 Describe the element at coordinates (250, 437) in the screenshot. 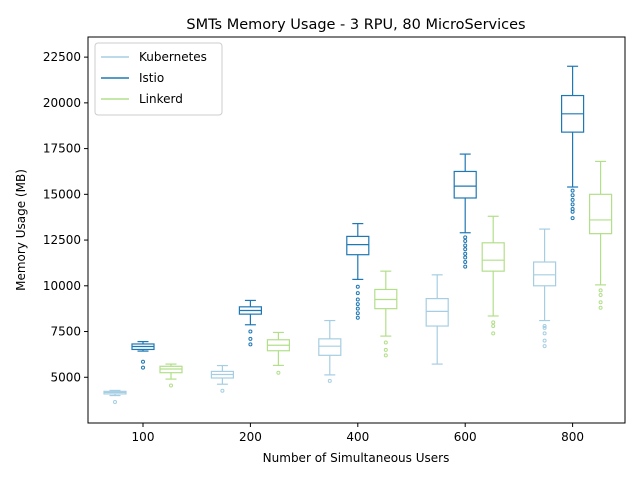

I see `x-tick-label: 200` at that location.